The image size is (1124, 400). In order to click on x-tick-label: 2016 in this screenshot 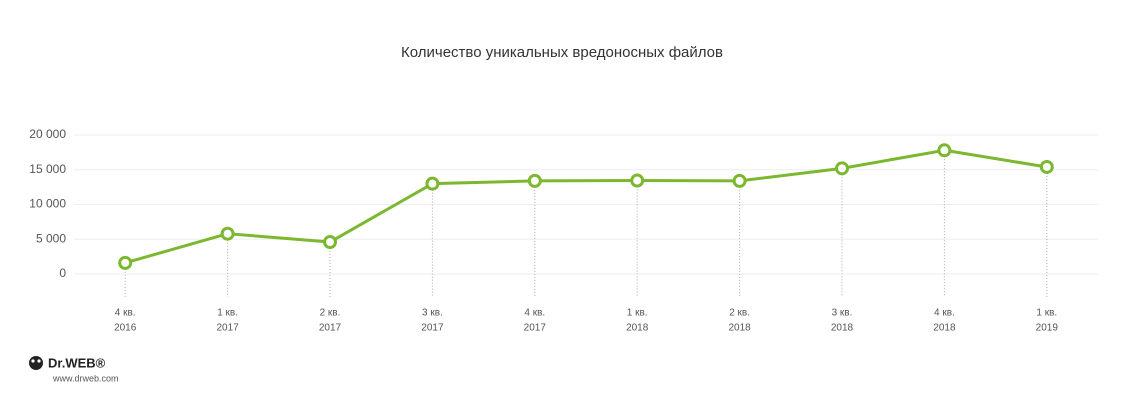, I will do `click(125, 328)`.